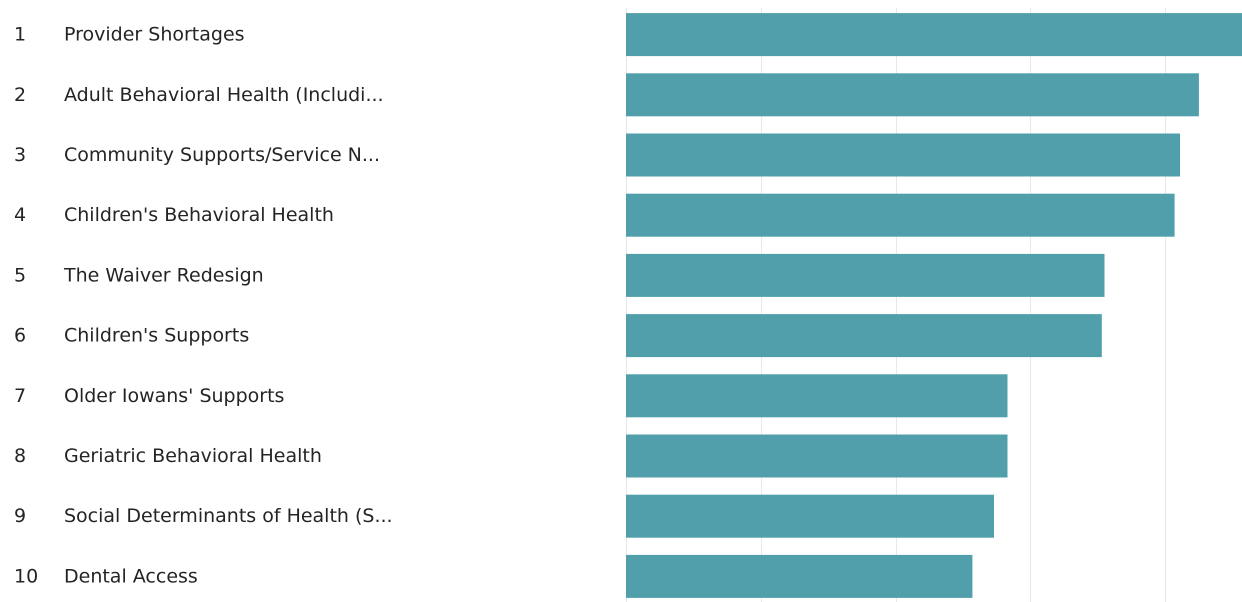  What do you see at coordinates (199, 215) in the screenshot?
I see `category-label-4: Children's Behavioral Health` at bounding box center [199, 215].